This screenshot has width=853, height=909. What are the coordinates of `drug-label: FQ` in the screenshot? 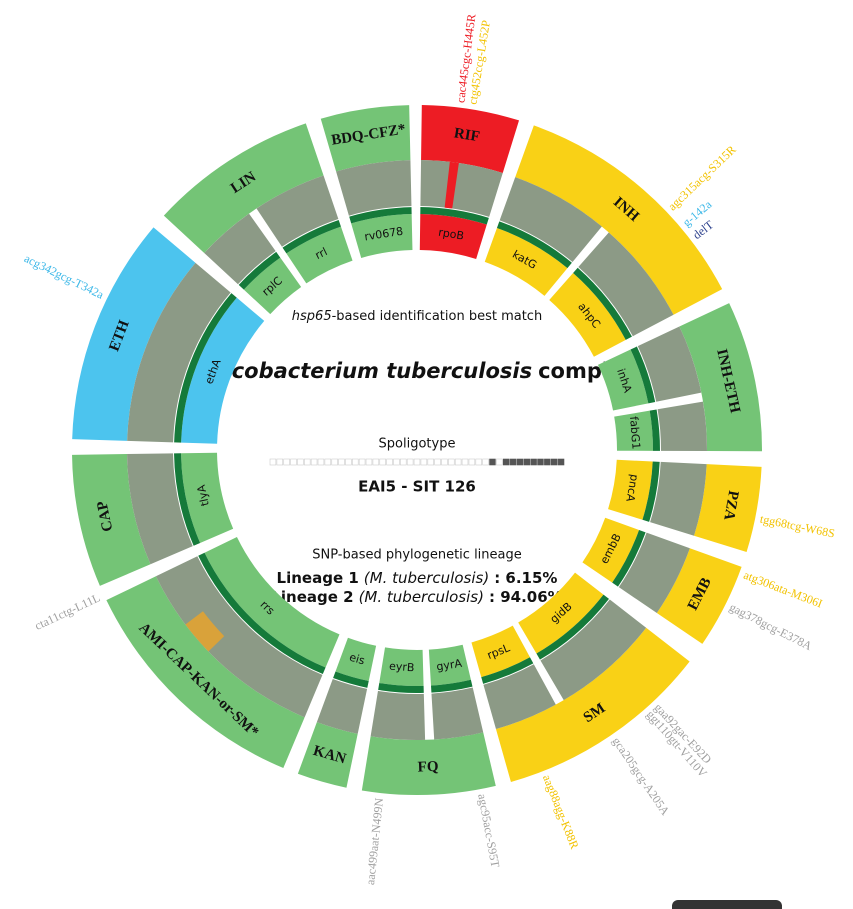 It's located at (428, 767).